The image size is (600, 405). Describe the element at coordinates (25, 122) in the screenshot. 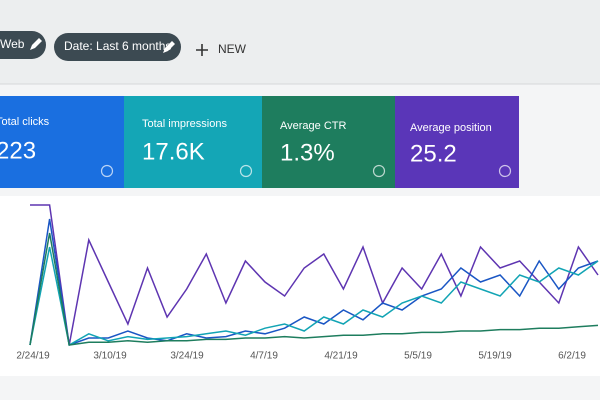

I see `card-label: Total clicks` at that location.